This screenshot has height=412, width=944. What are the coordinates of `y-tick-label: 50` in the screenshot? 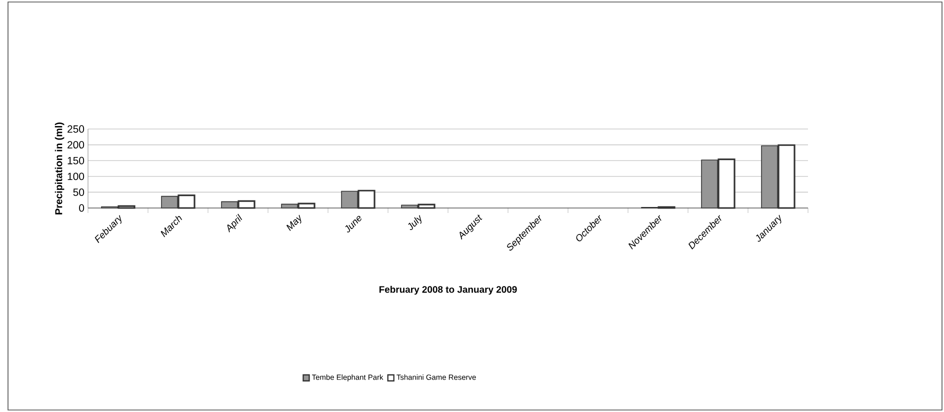 It's located at (78, 192).